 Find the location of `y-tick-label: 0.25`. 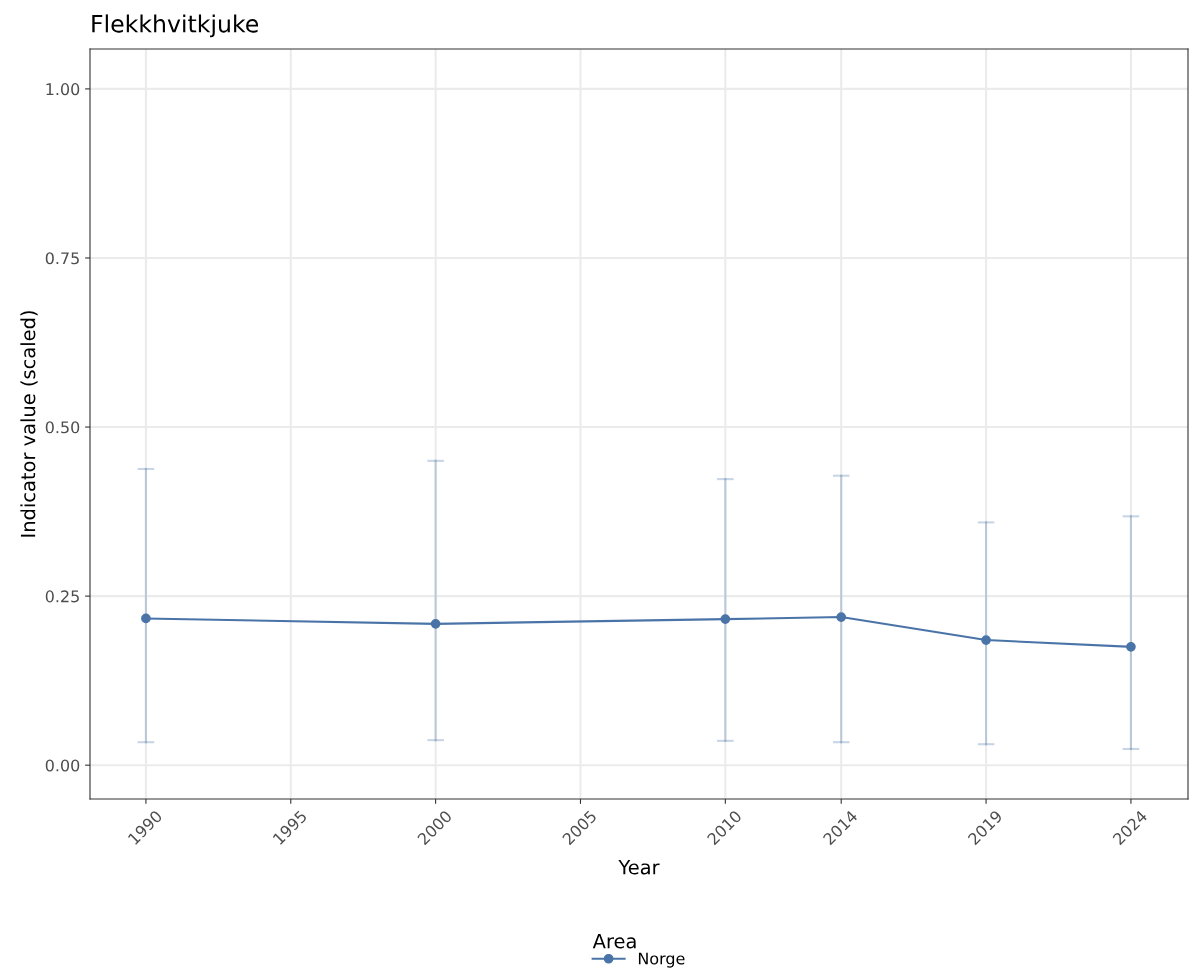

y-tick-label: 0.25 is located at coordinates (62, 596).